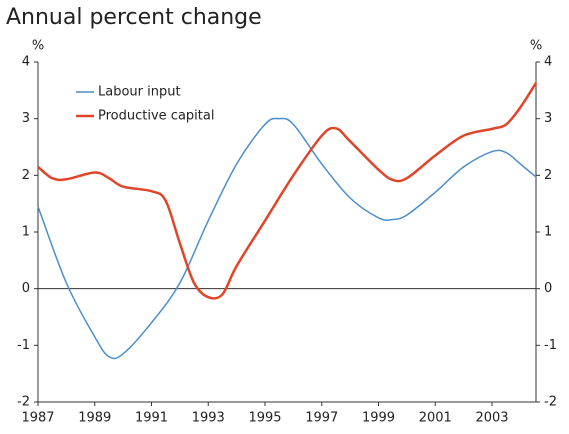  What do you see at coordinates (550, 345) in the screenshot?
I see `y2-tick-label: -1` at bounding box center [550, 345].